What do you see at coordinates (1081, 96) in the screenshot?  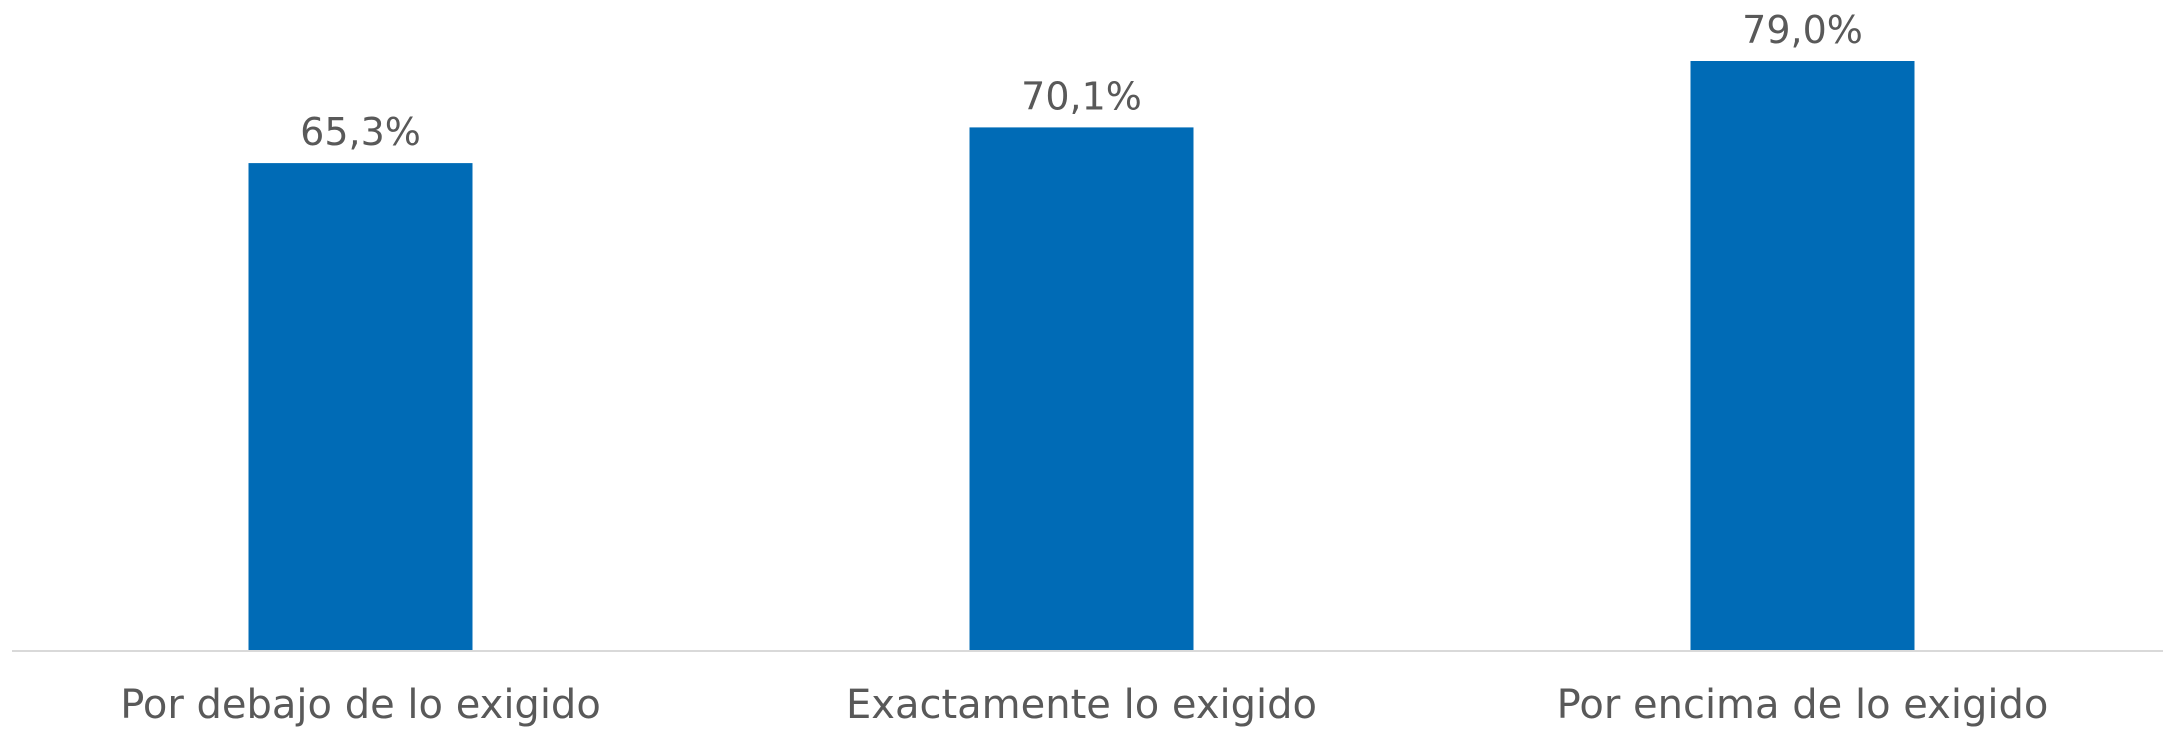 I see `data-label-2: 70,1%` at bounding box center [1081, 96].